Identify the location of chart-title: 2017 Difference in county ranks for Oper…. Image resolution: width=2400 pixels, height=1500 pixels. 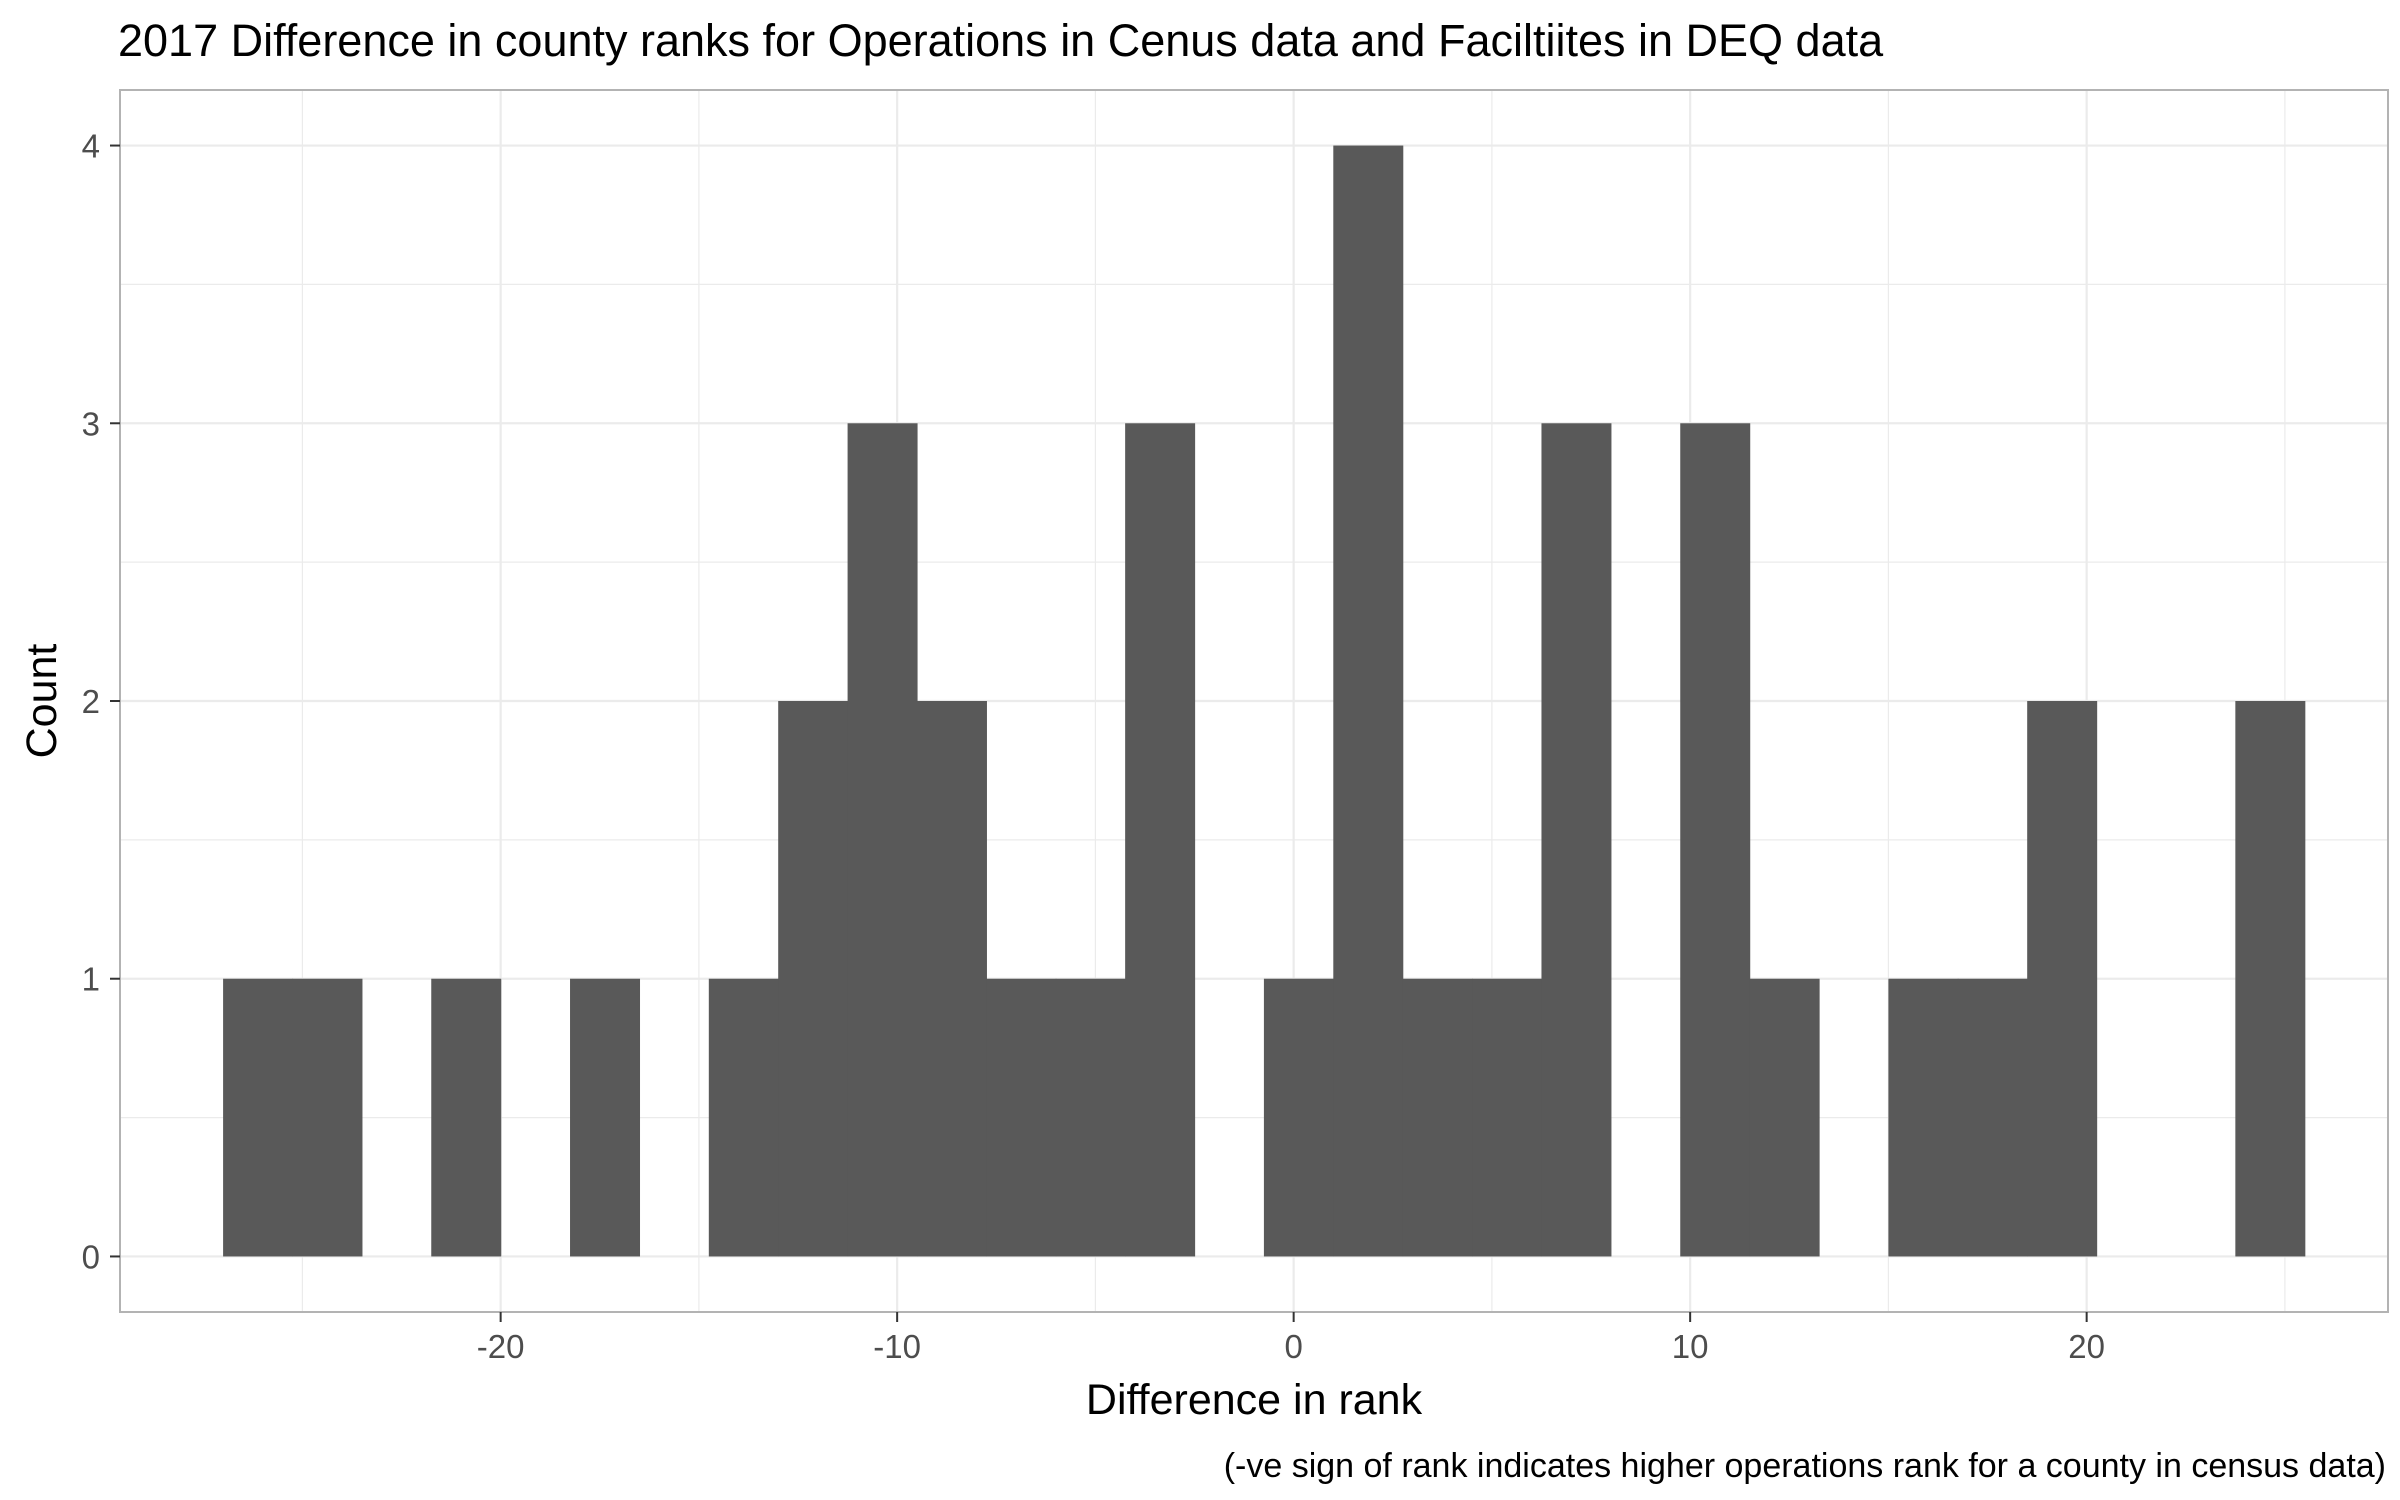
(1001, 40).